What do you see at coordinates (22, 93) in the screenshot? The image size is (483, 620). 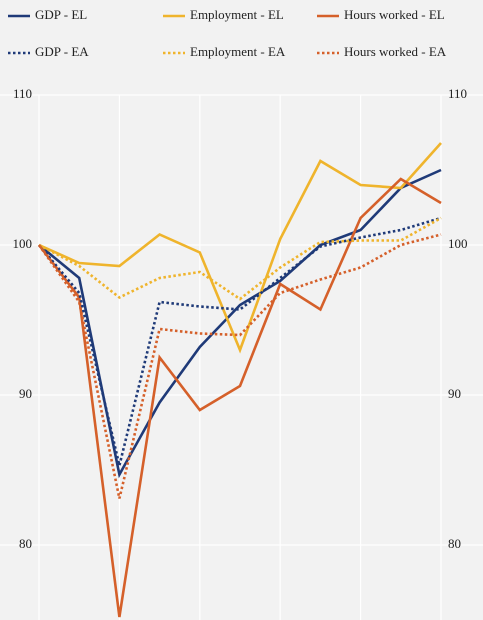 I see `y-tick-label: 110` at bounding box center [22, 93].